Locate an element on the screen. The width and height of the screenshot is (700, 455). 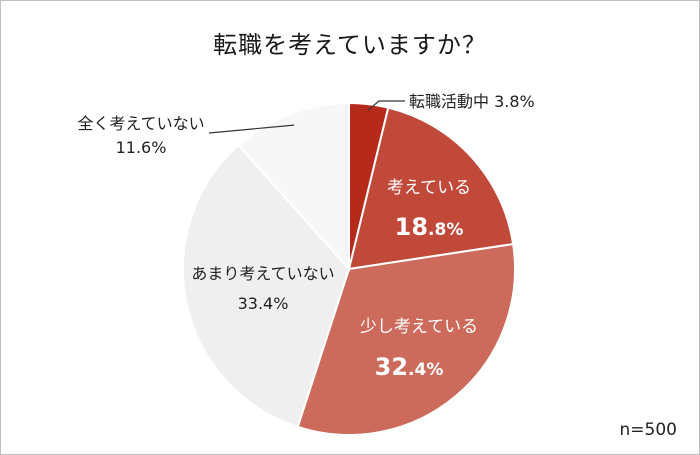
chart-title: 転職を考えていますか？ is located at coordinates (350, 45).